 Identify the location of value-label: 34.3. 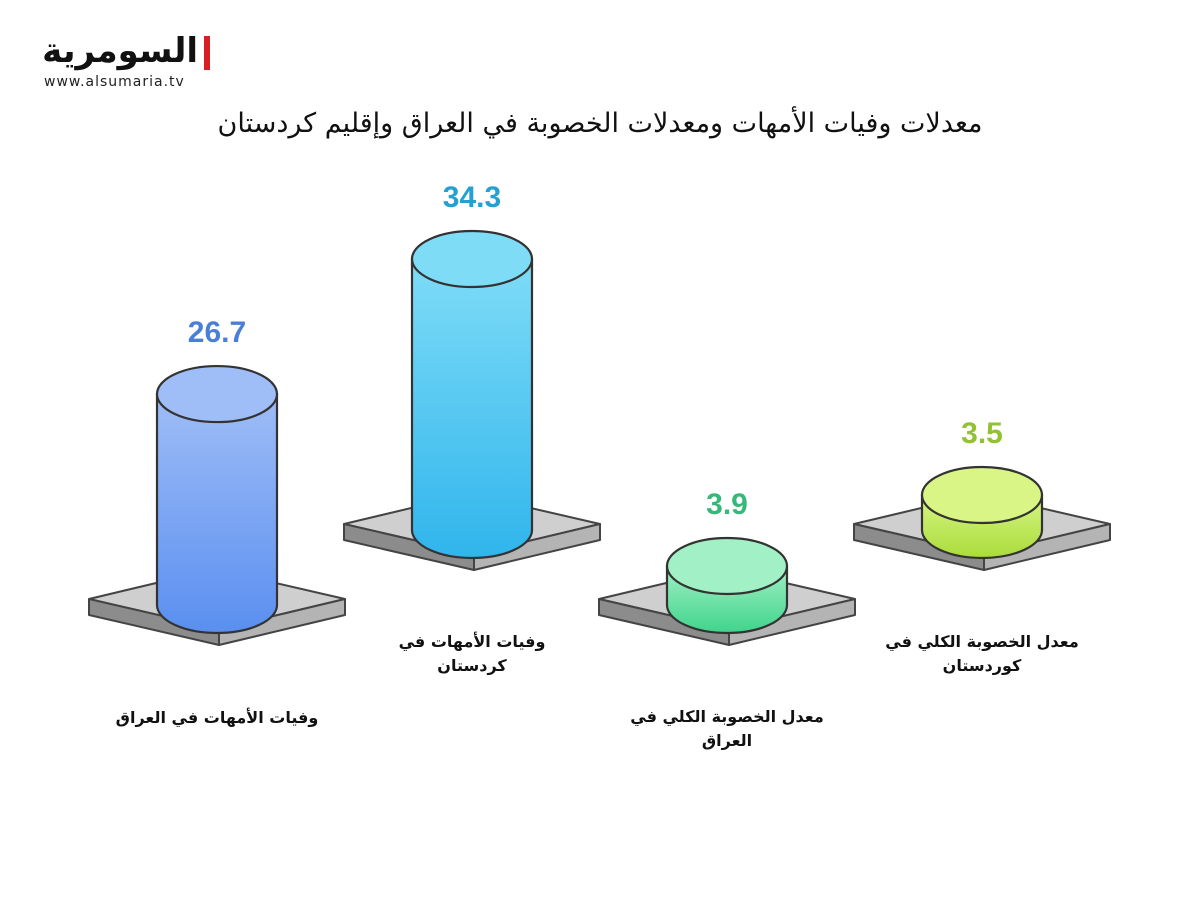
(472, 197).